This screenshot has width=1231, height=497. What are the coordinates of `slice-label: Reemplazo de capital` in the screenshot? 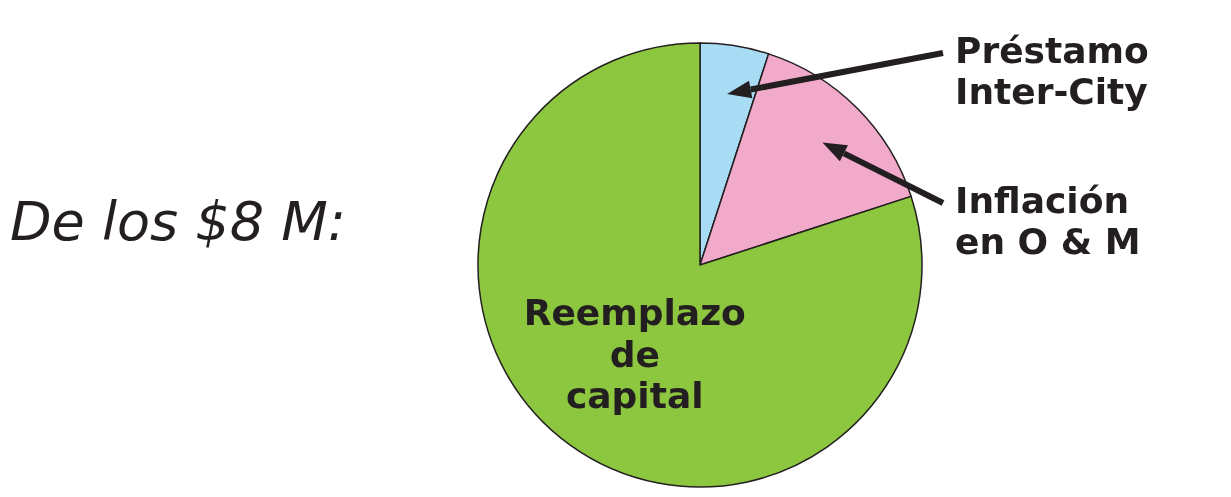 It's located at (634, 354).